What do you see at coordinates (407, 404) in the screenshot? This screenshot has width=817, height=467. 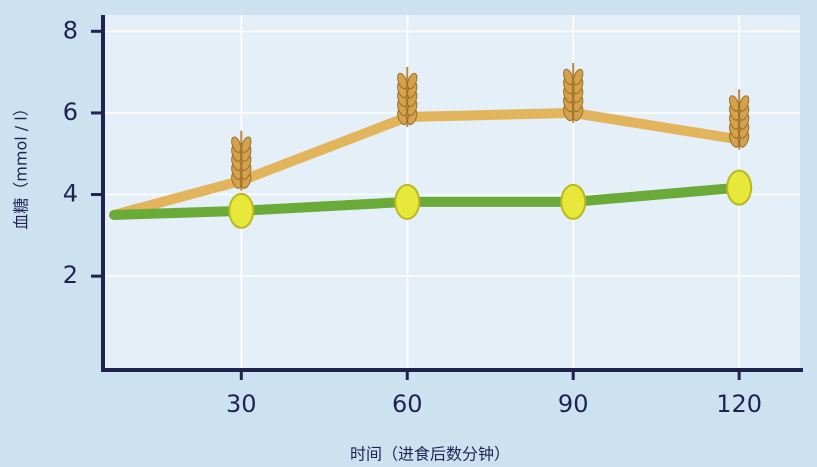 I see `x-tick-label: 60` at bounding box center [407, 404].